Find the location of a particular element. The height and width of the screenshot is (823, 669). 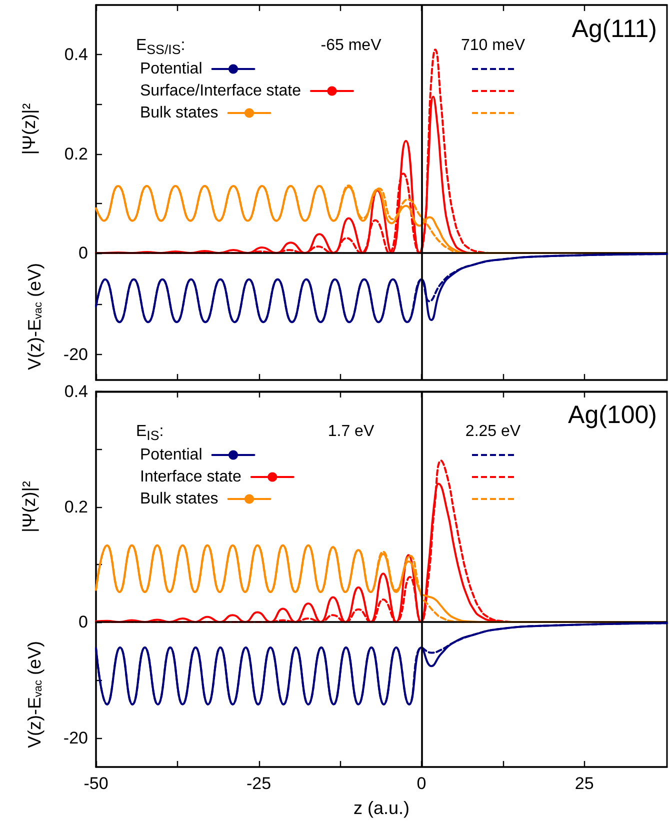

annotation: Ag(111) is located at coordinates (614, 29).